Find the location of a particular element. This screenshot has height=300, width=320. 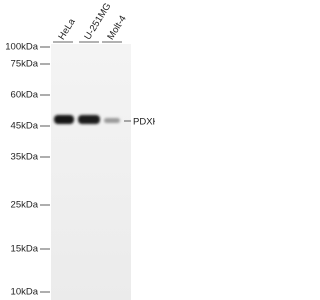

marker-label: 75kDa is located at coordinates (25, 64).